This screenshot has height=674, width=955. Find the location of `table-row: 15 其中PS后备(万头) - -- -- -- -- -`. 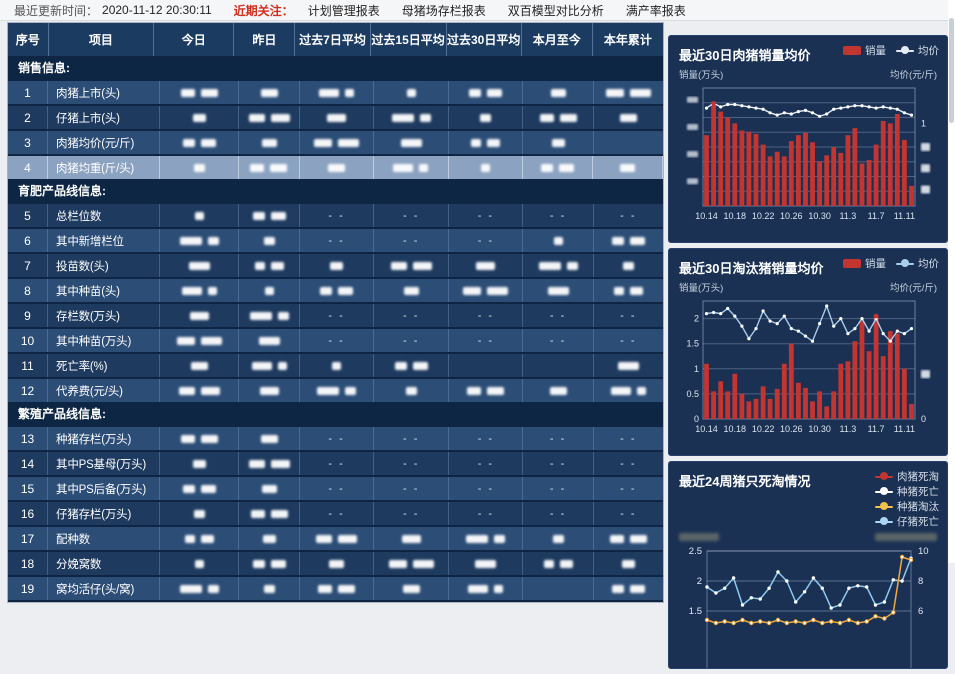

table-row: 15 其中PS后备(万头) - -- -- -- -- - is located at coordinates (335, 489).